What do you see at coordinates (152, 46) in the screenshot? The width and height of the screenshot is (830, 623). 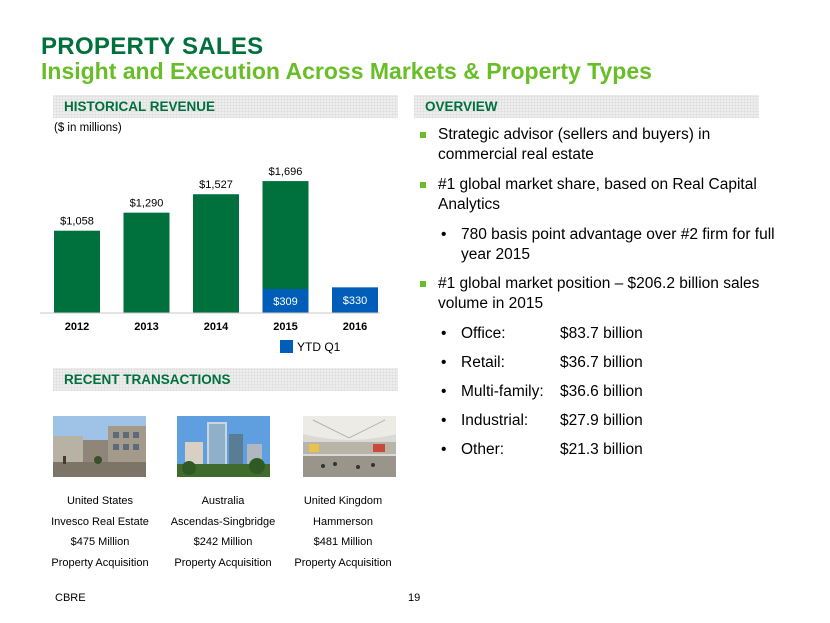 I see `slide-title: PROPERTY SALES` at bounding box center [152, 46].